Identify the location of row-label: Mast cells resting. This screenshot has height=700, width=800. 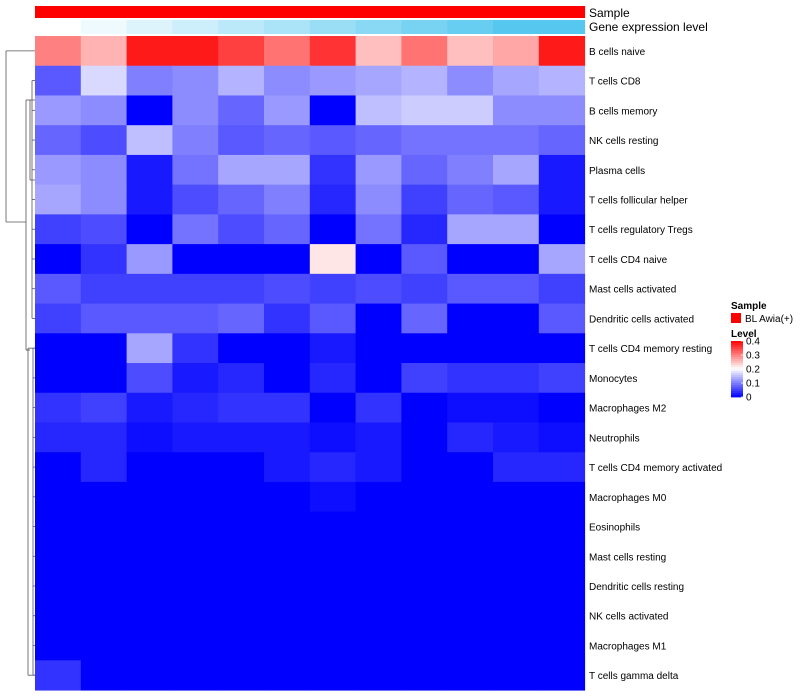
(627, 557).